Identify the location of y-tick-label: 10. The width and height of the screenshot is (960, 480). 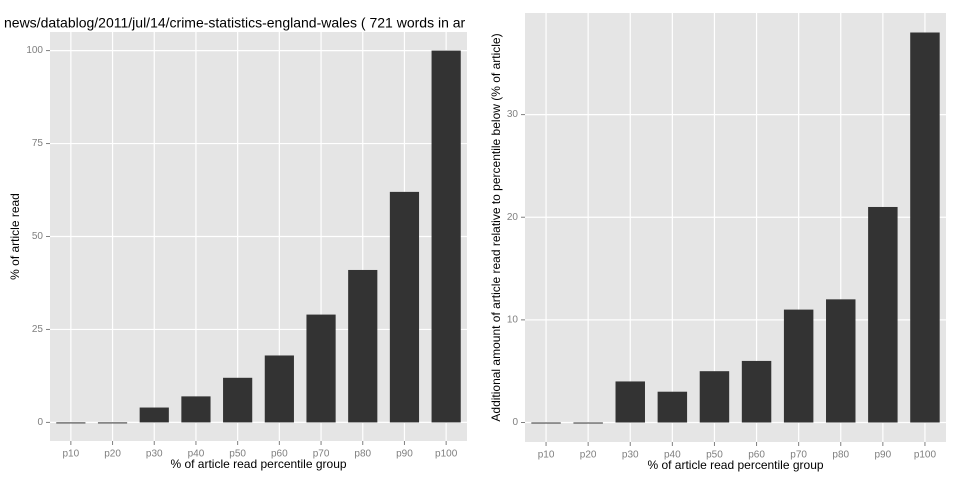
(513, 320).